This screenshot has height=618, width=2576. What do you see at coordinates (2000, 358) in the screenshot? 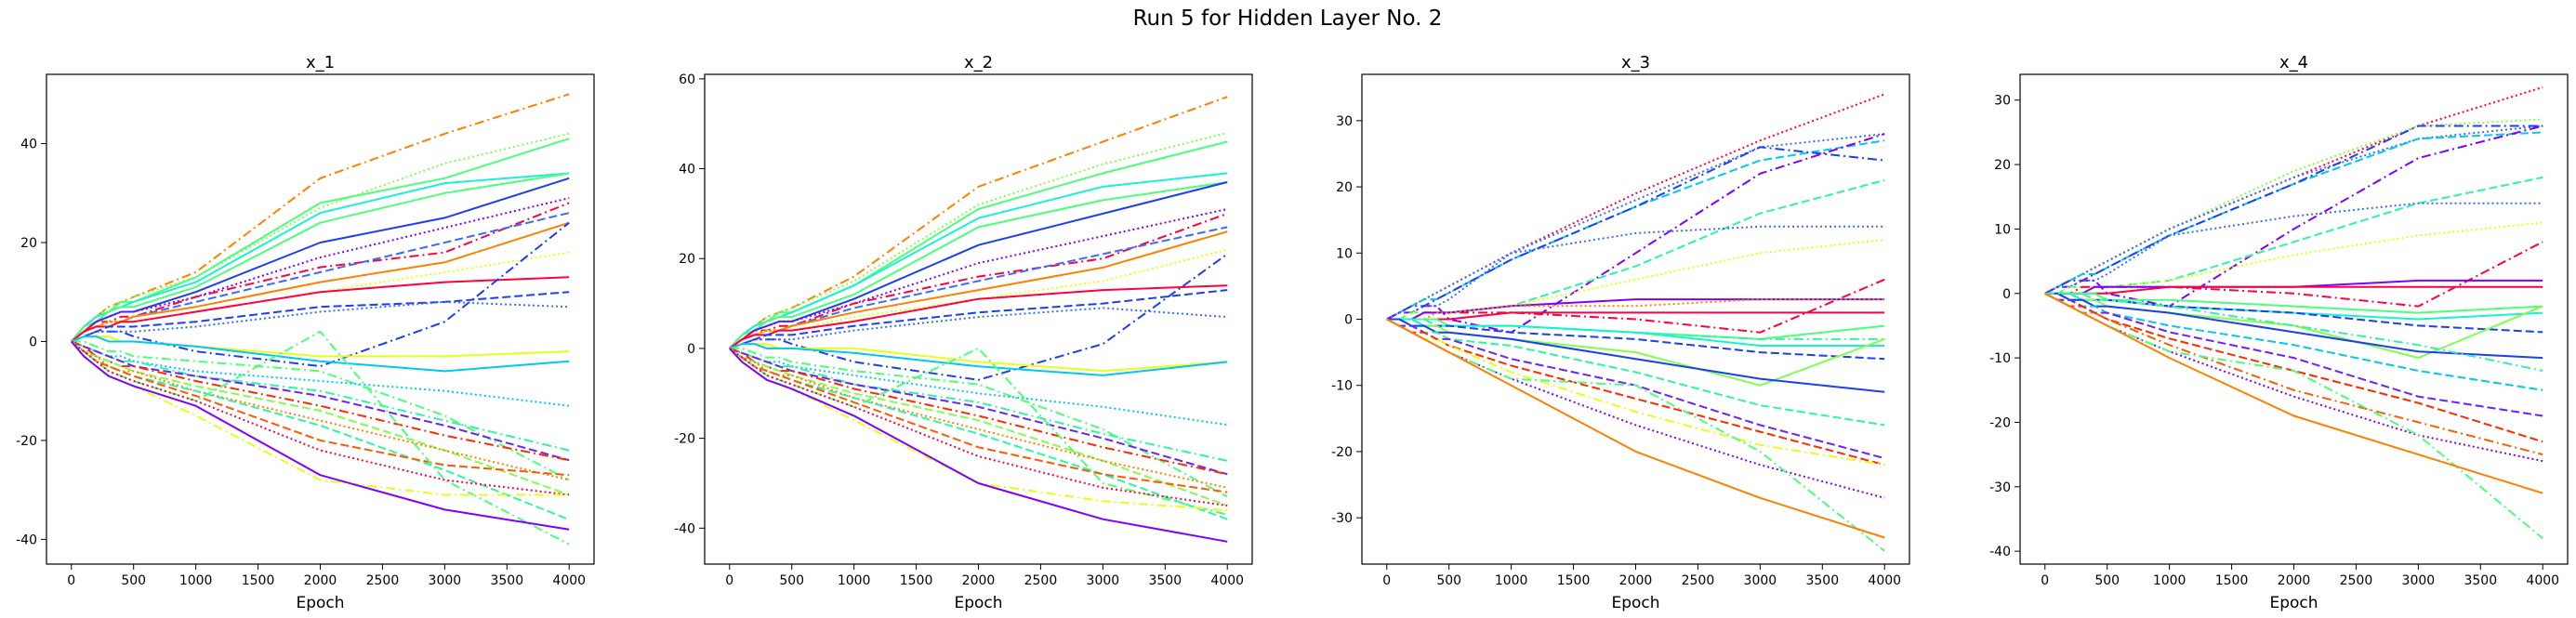
I see `y-tick-label: -10` at bounding box center [2000, 358].